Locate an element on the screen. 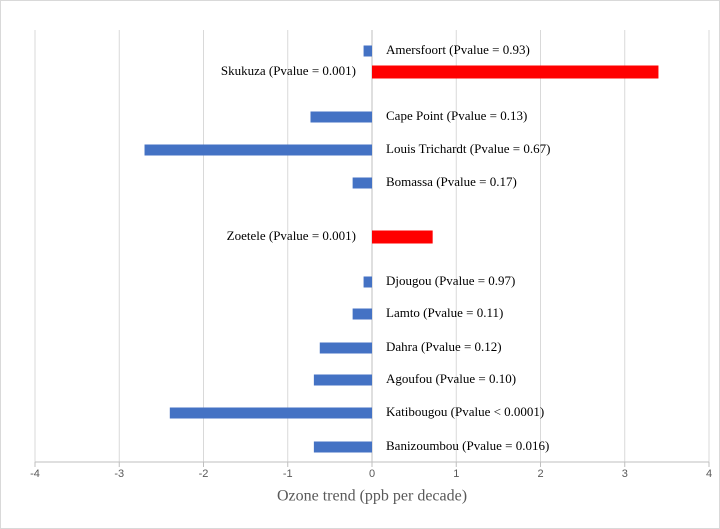 This screenshot has height=529, width=720. x-tick-label: 0 is located at coordinates (372, 474).